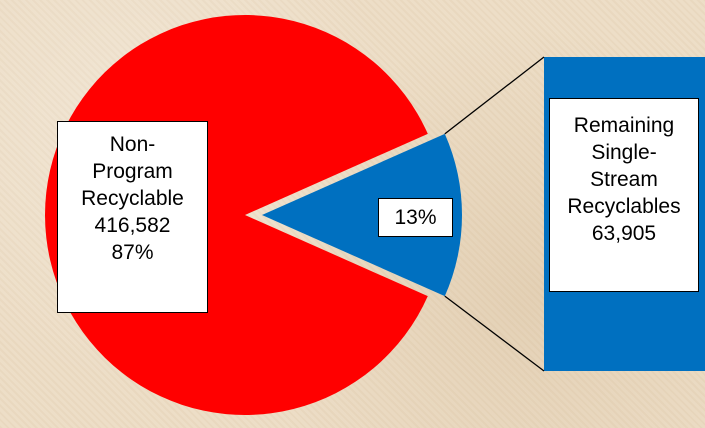 The width and height of the screenshot is (705, 428). I want to click on blue-slice-percent-text: 13%, so click(415, 217).